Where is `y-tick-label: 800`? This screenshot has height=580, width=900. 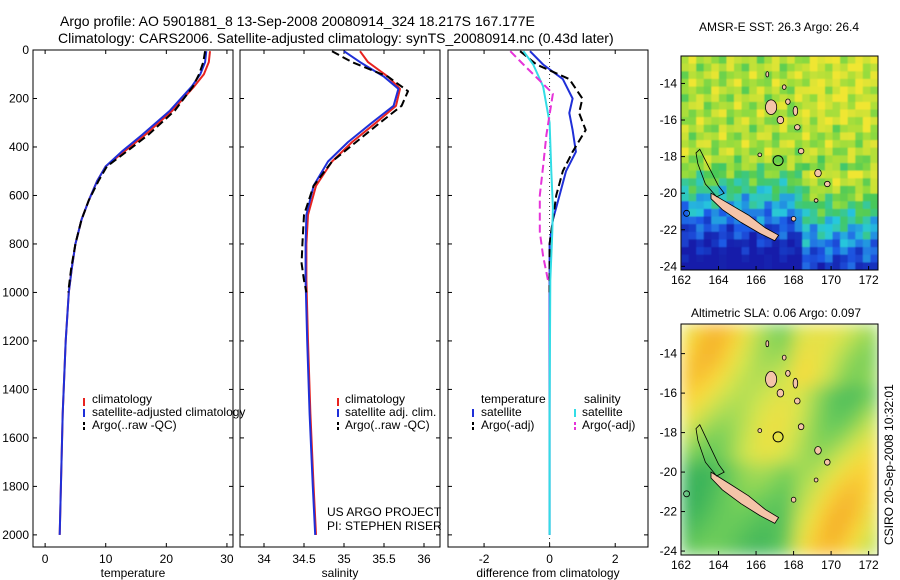 y-tick-label: 800 is located at coordinates (19, 244).